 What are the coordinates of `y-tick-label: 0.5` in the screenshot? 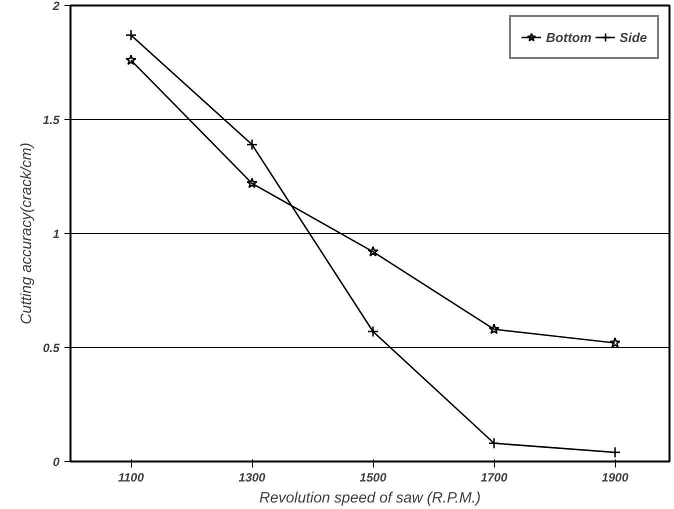 It's located at (51, 348).